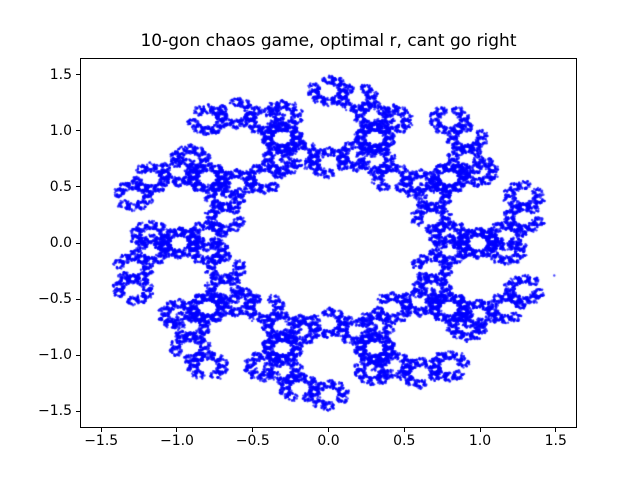 Image resolution: width=640 pixels, height=480 pixels. I want to click on x-tick-label: 1.0, so click(480, 441).